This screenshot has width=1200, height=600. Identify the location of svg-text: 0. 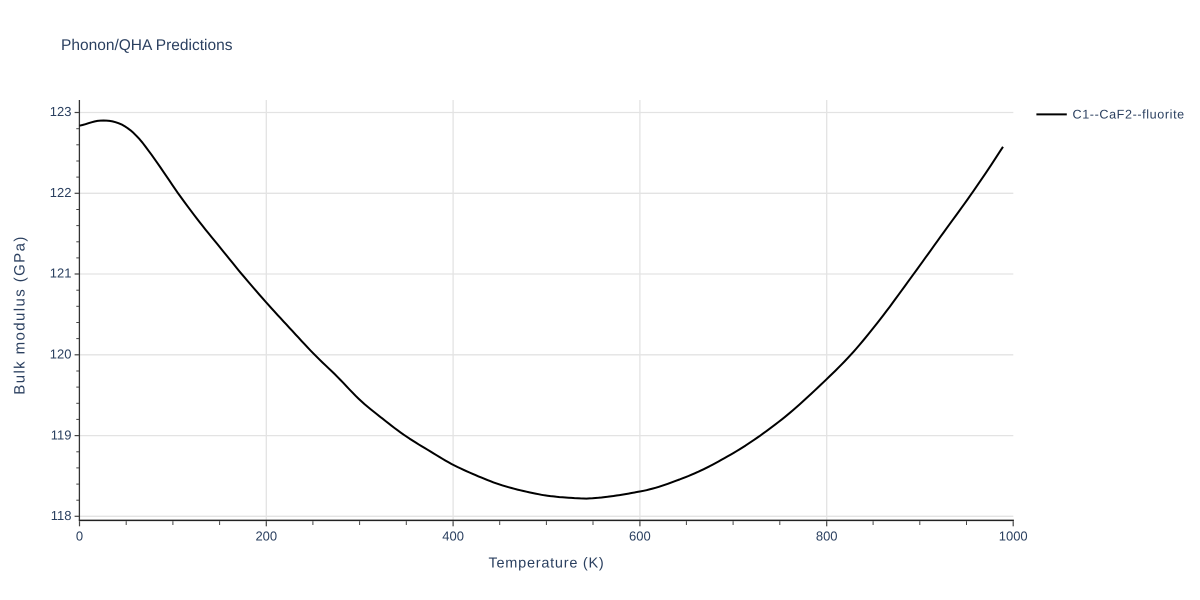
(79, 535).